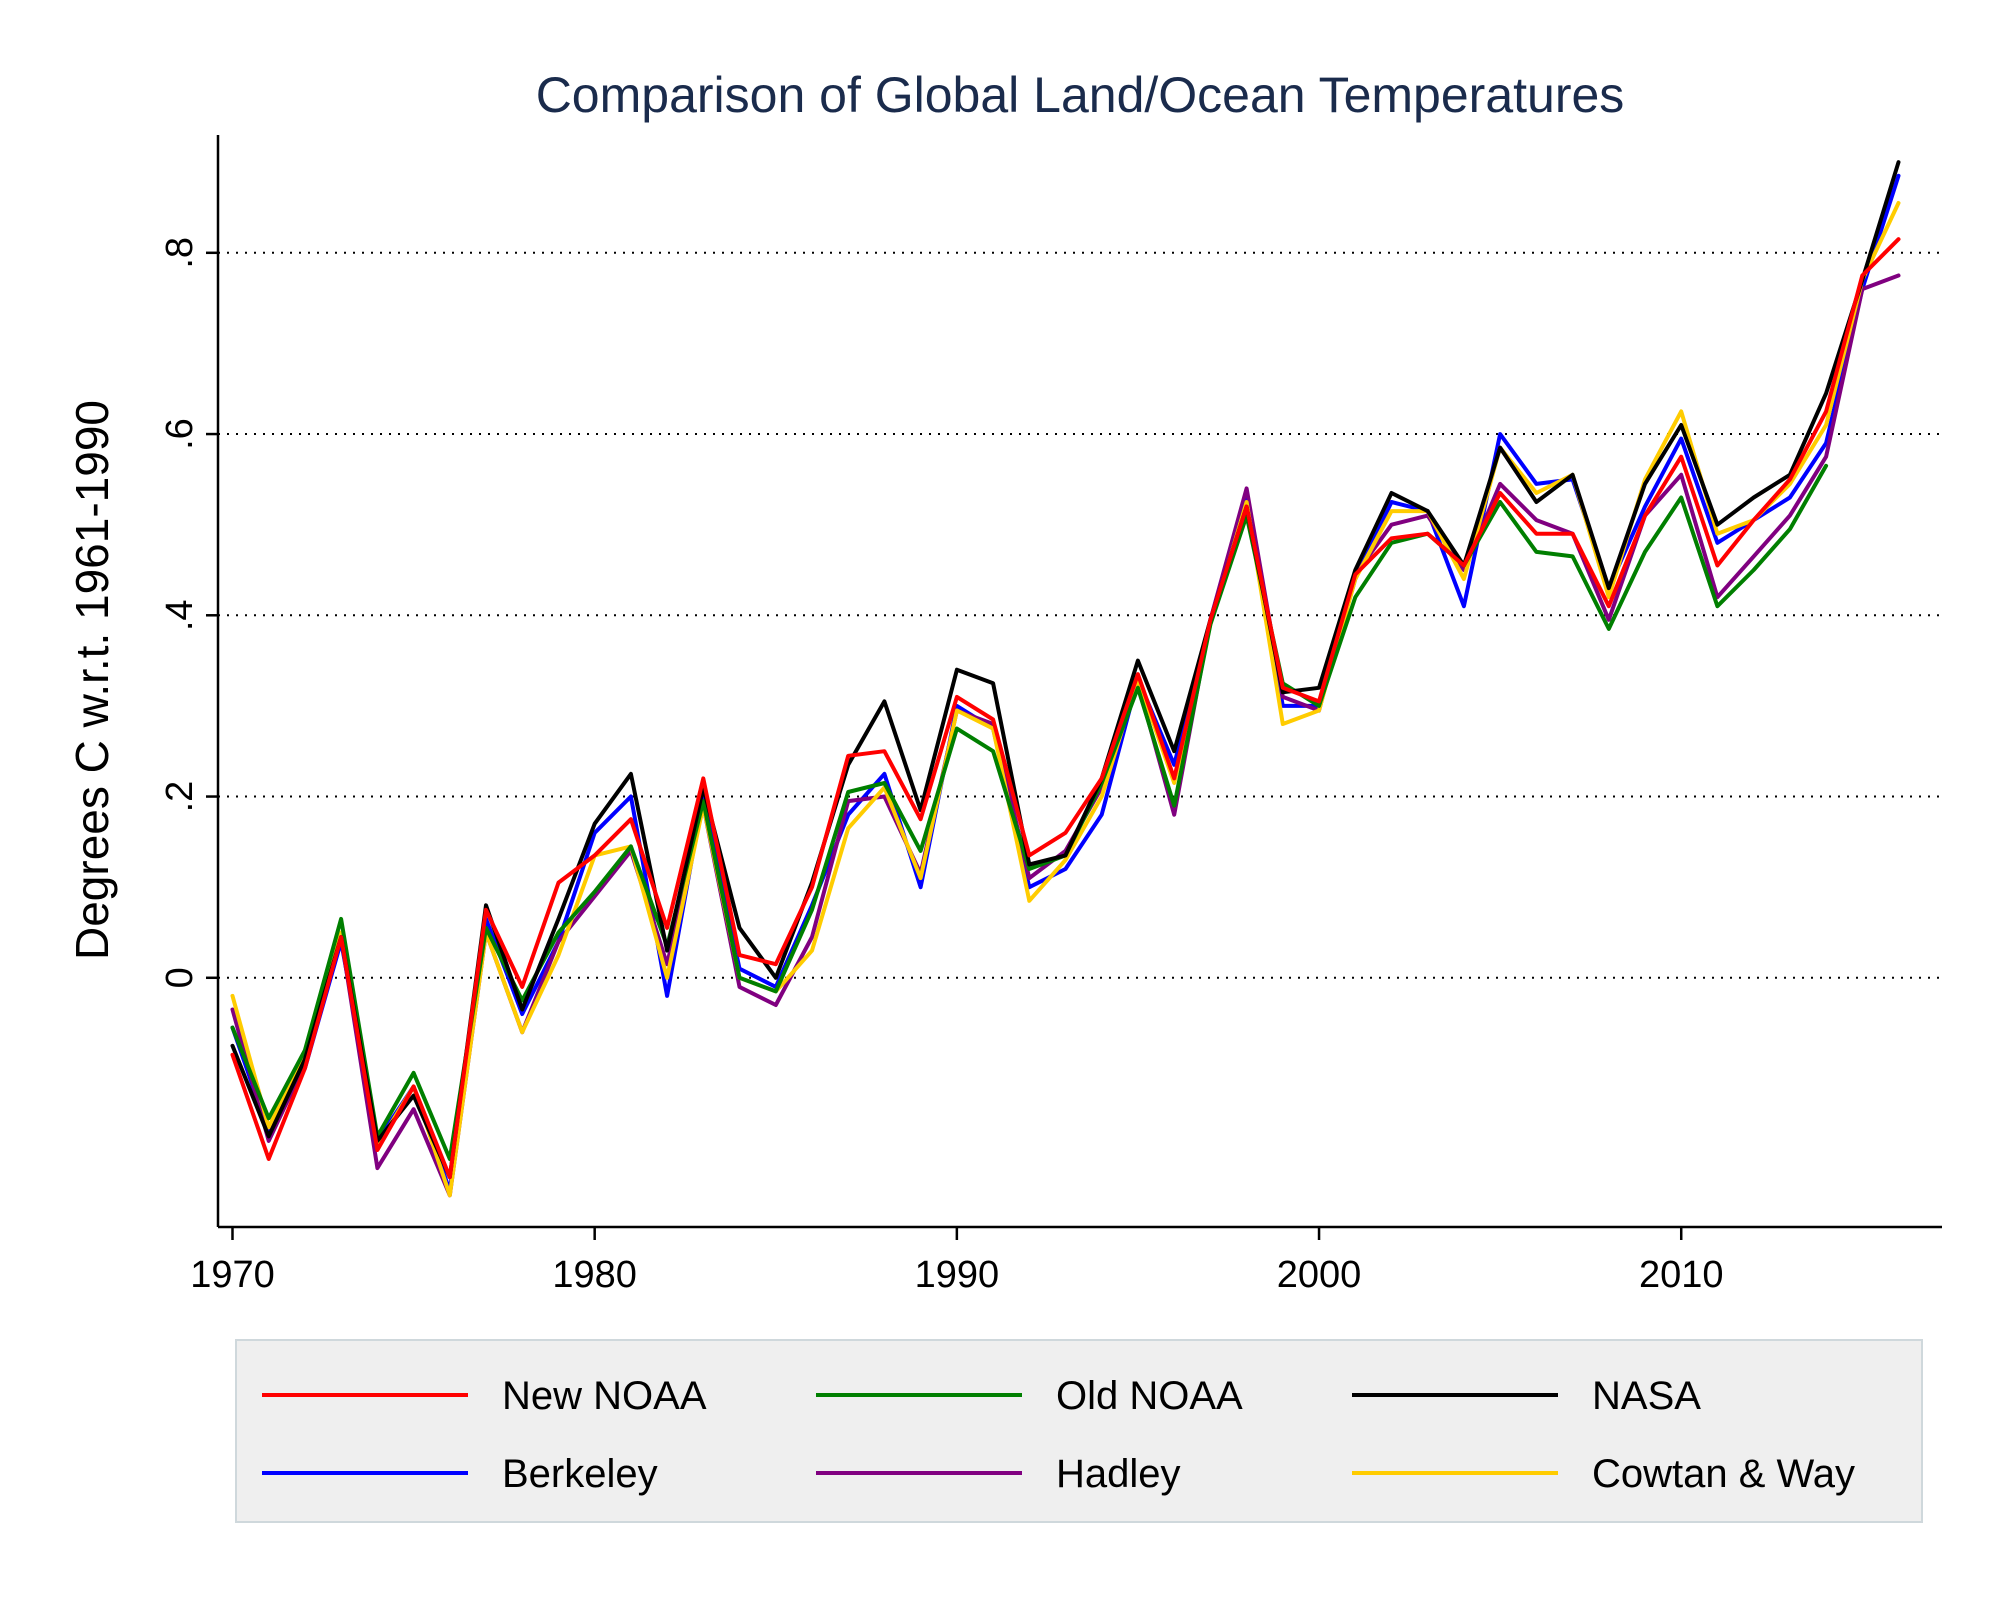 The height and width of the screenshot is (1600, 2000). I want to click on legend-label-berkeley: Berkeley, so click(580, 1474).